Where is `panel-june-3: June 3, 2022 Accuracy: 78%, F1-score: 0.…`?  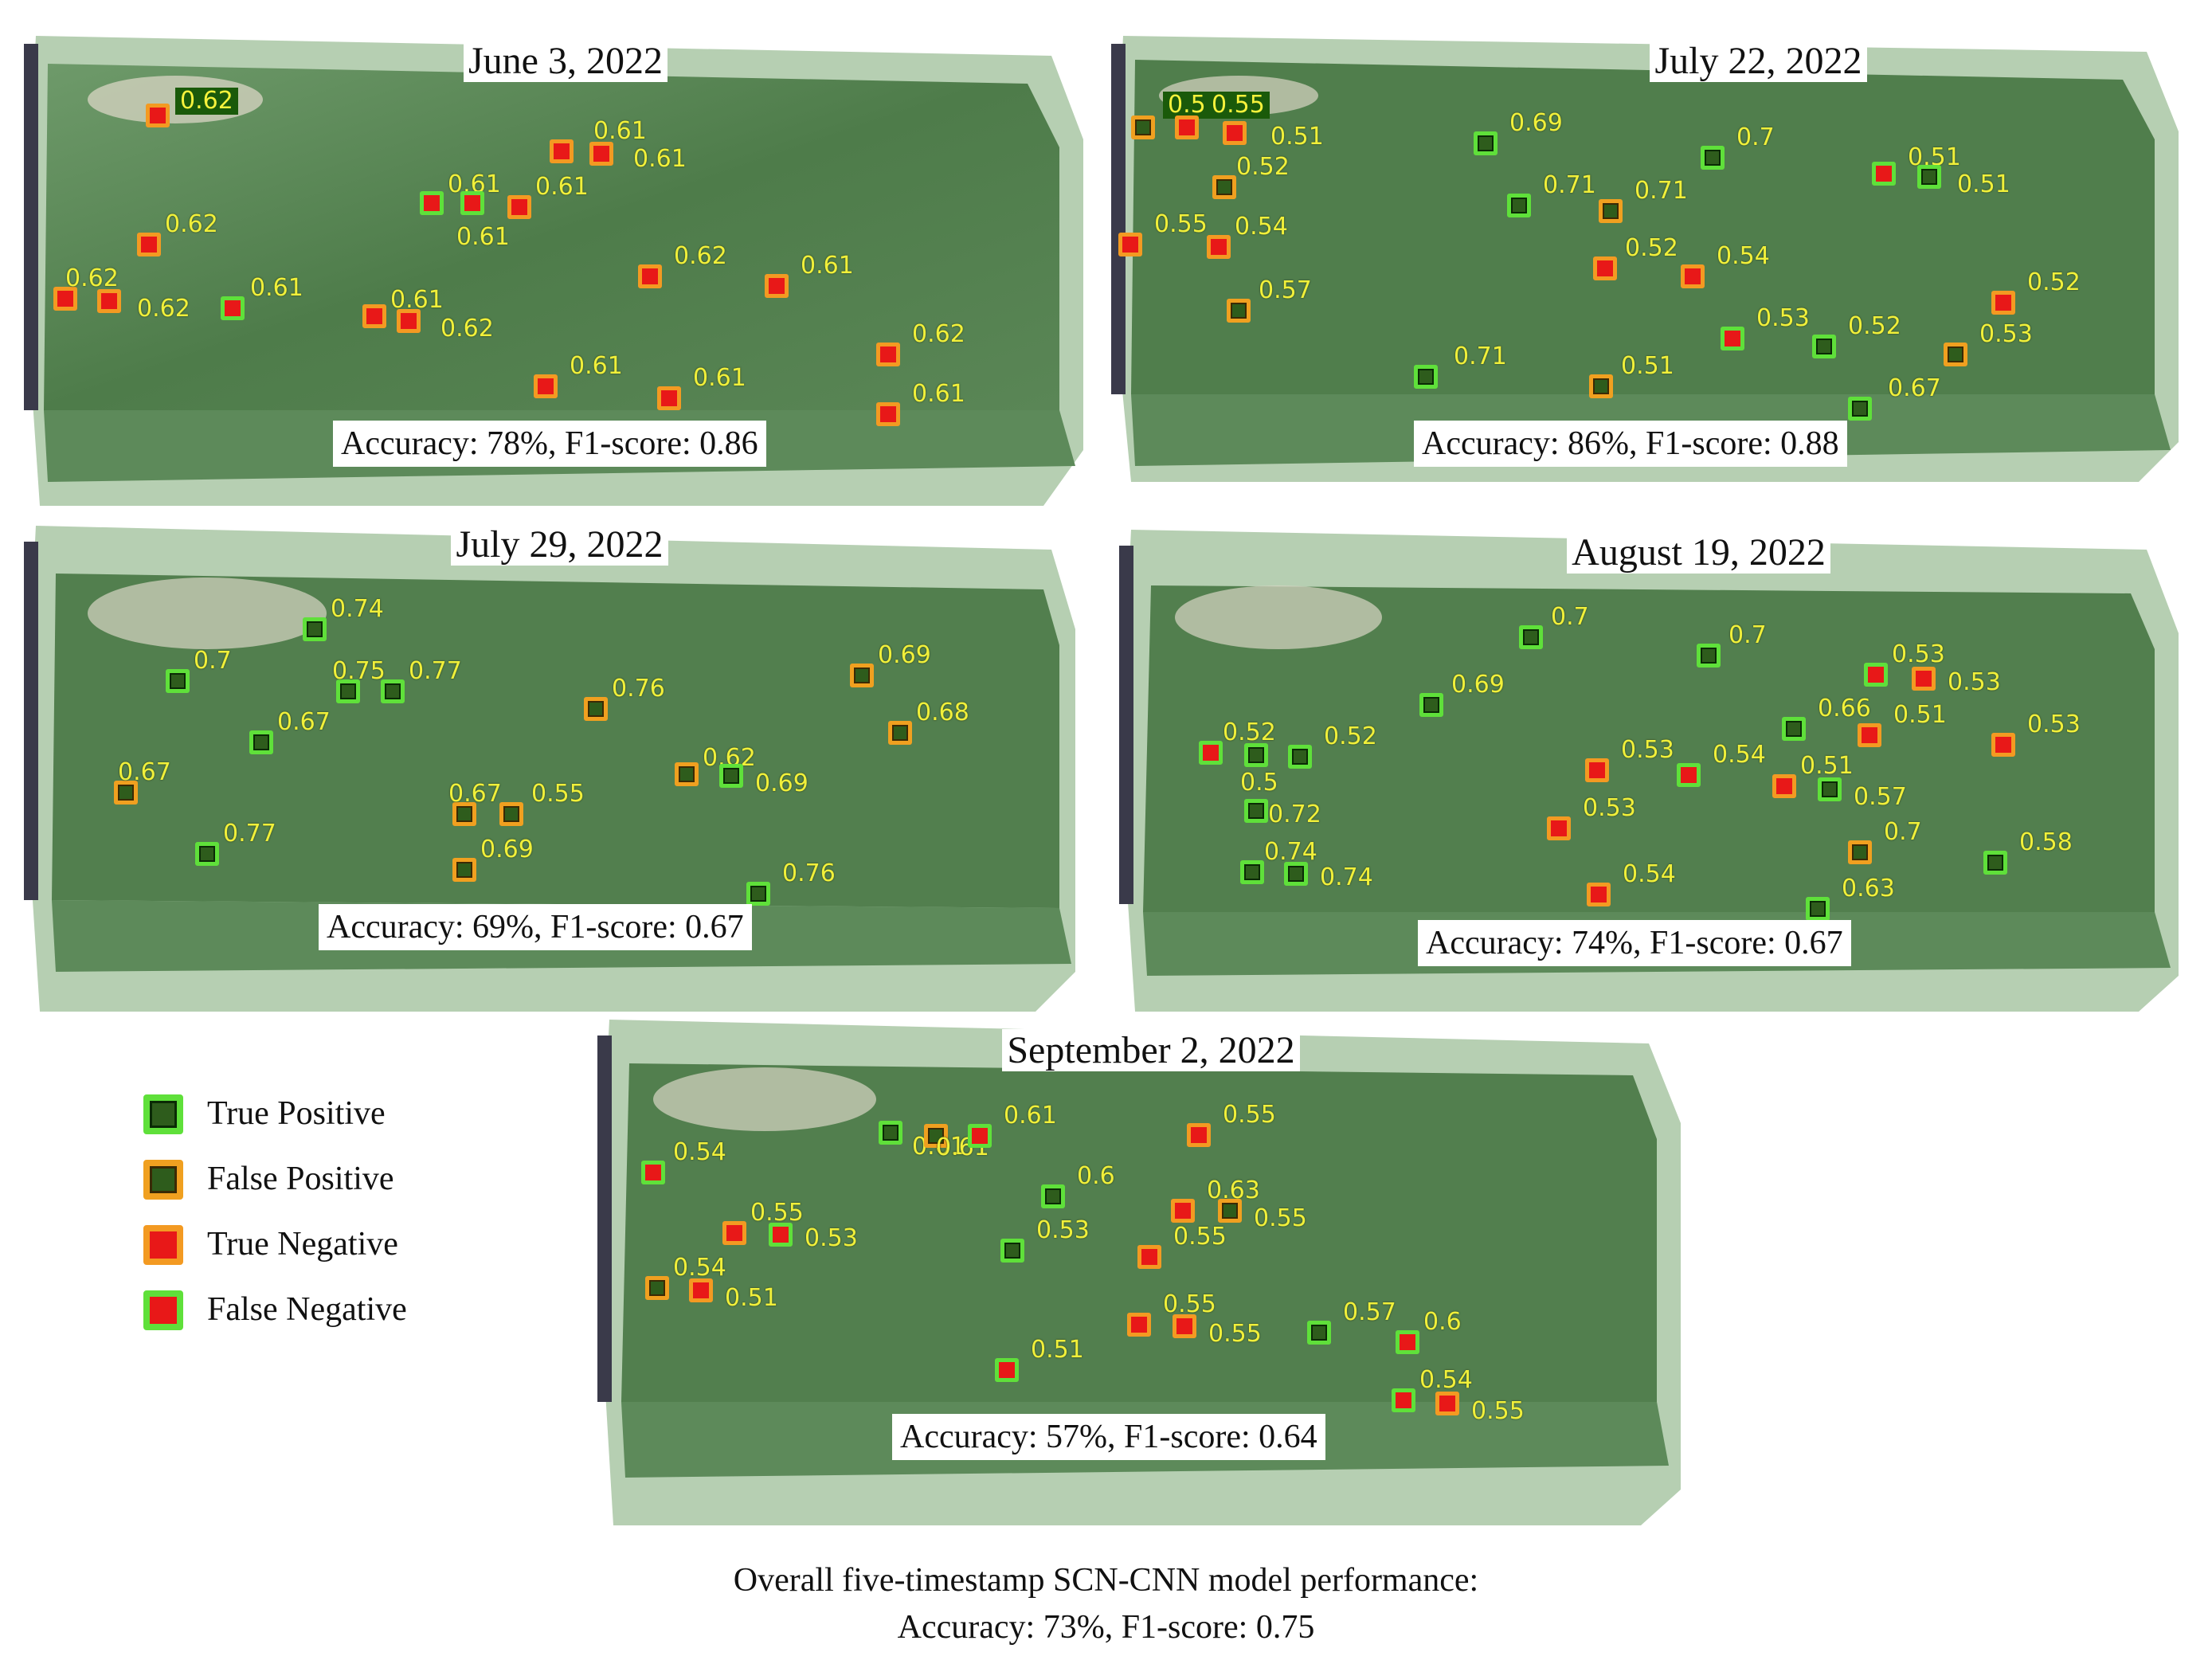 panel-june-3: June 3, 2022 Accuracy: 78%, F1-score: 0.… is located at coordinates (565, 271).